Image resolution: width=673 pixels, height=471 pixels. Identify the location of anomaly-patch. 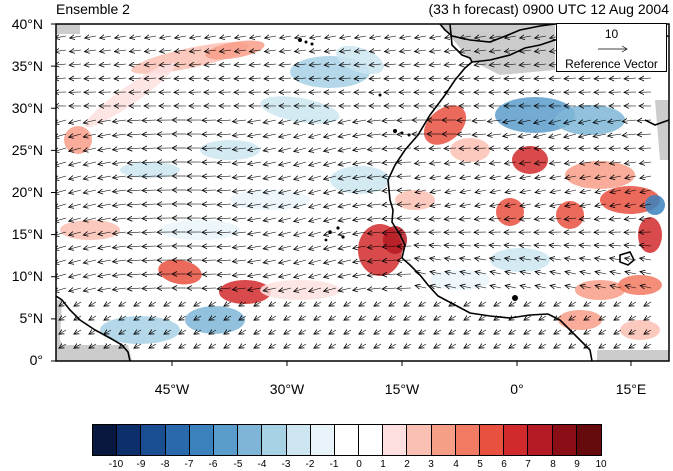
(510, 212).